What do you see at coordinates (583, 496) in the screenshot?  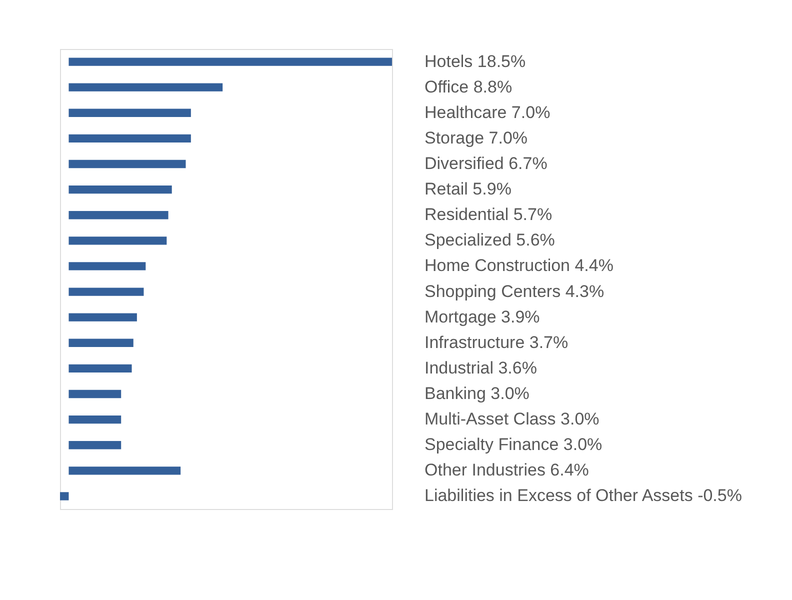 I see `y-tick-label: Liabilities in Excess of Other Assets -0.5%` at bounding box center [583, 496].